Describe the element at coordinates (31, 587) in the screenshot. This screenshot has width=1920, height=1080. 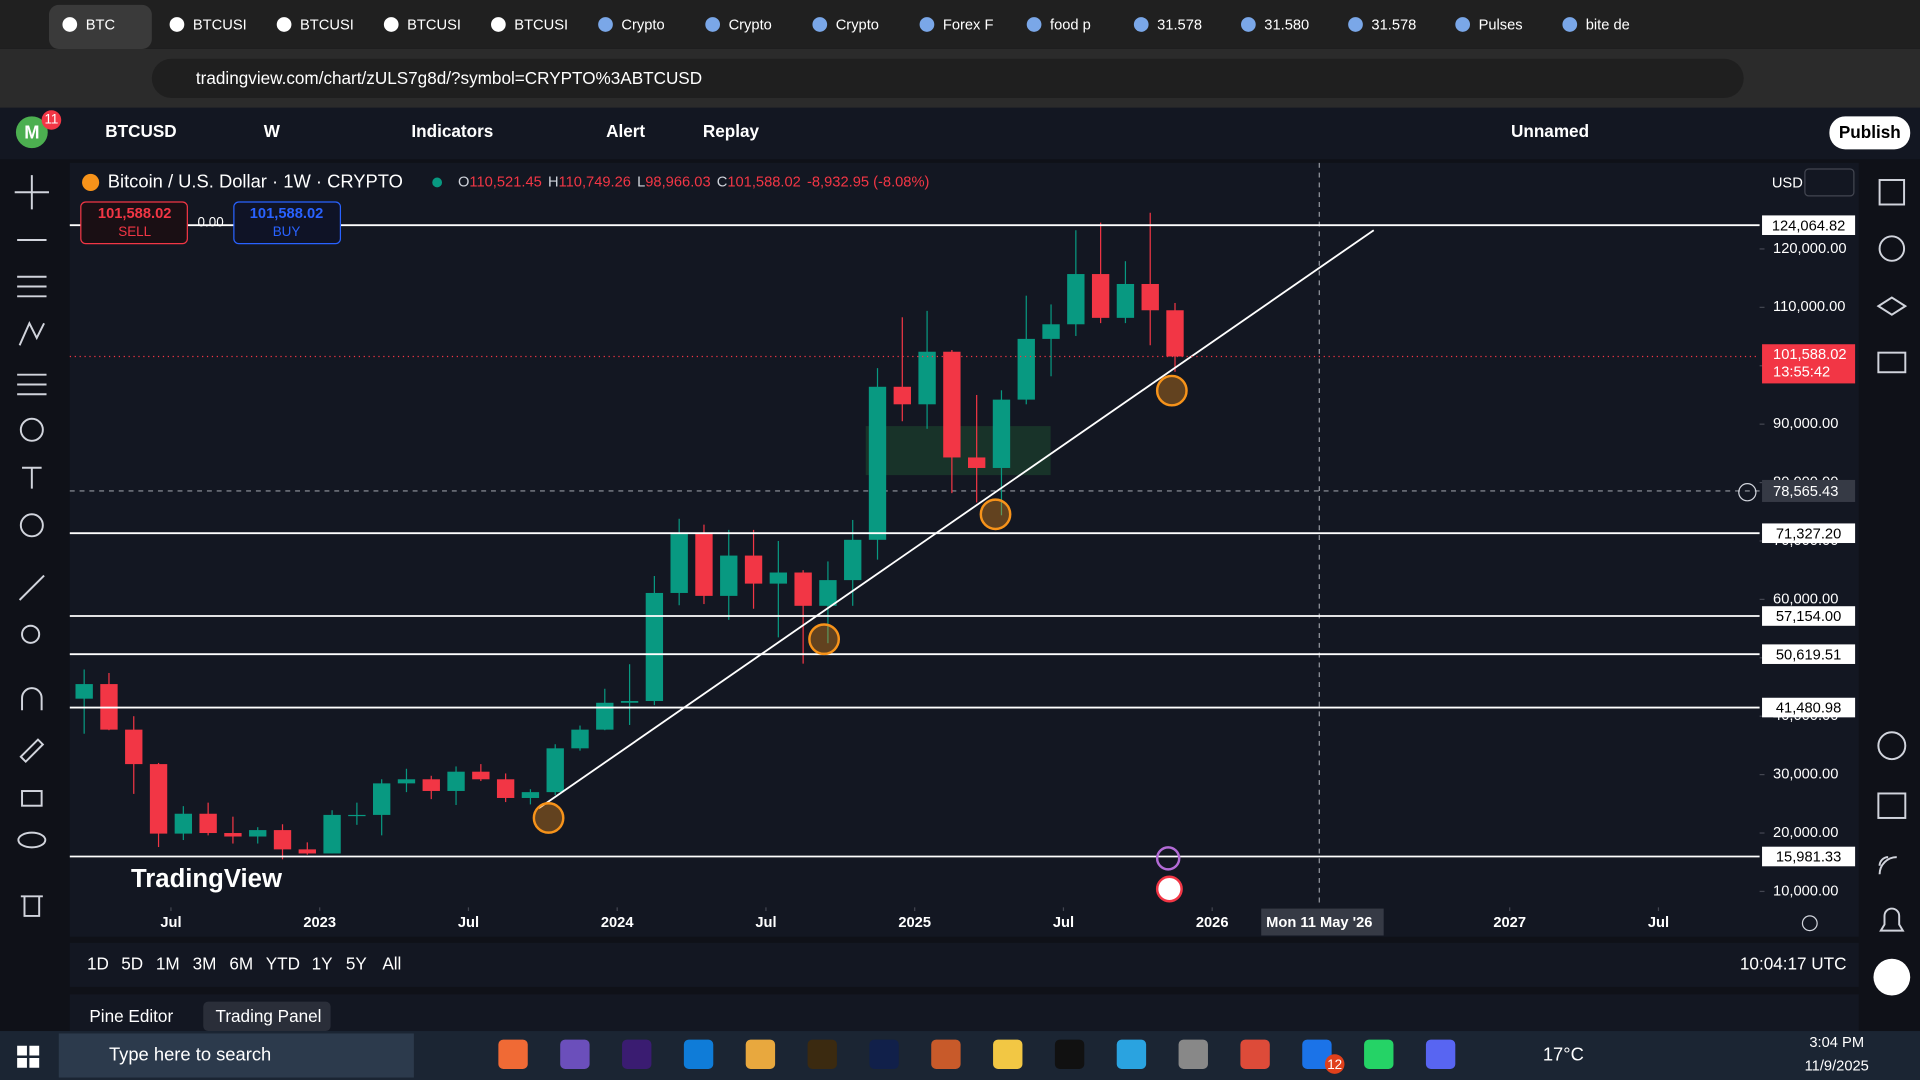
I see `ruler-tool` at that location.